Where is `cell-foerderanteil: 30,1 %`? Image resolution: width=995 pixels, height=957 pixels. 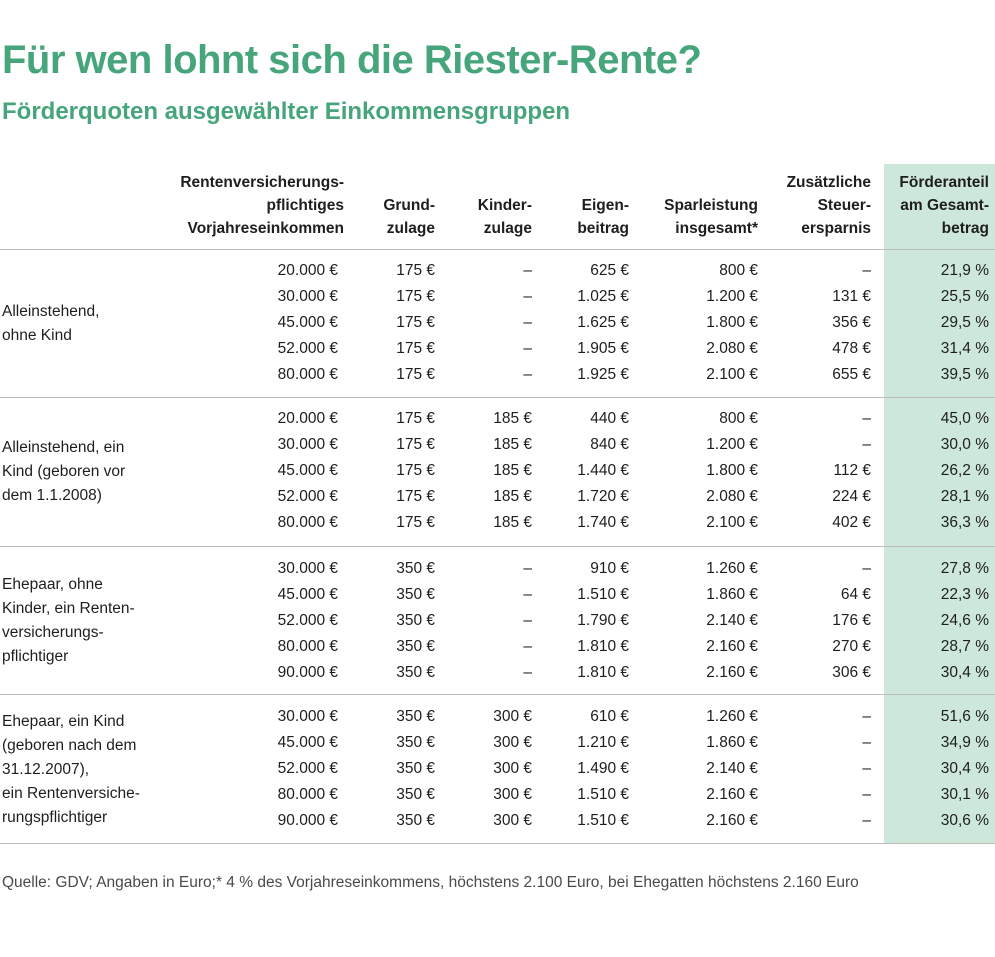 cell-foerderanteil: 30,1 % is located at coordinates (964, 794).